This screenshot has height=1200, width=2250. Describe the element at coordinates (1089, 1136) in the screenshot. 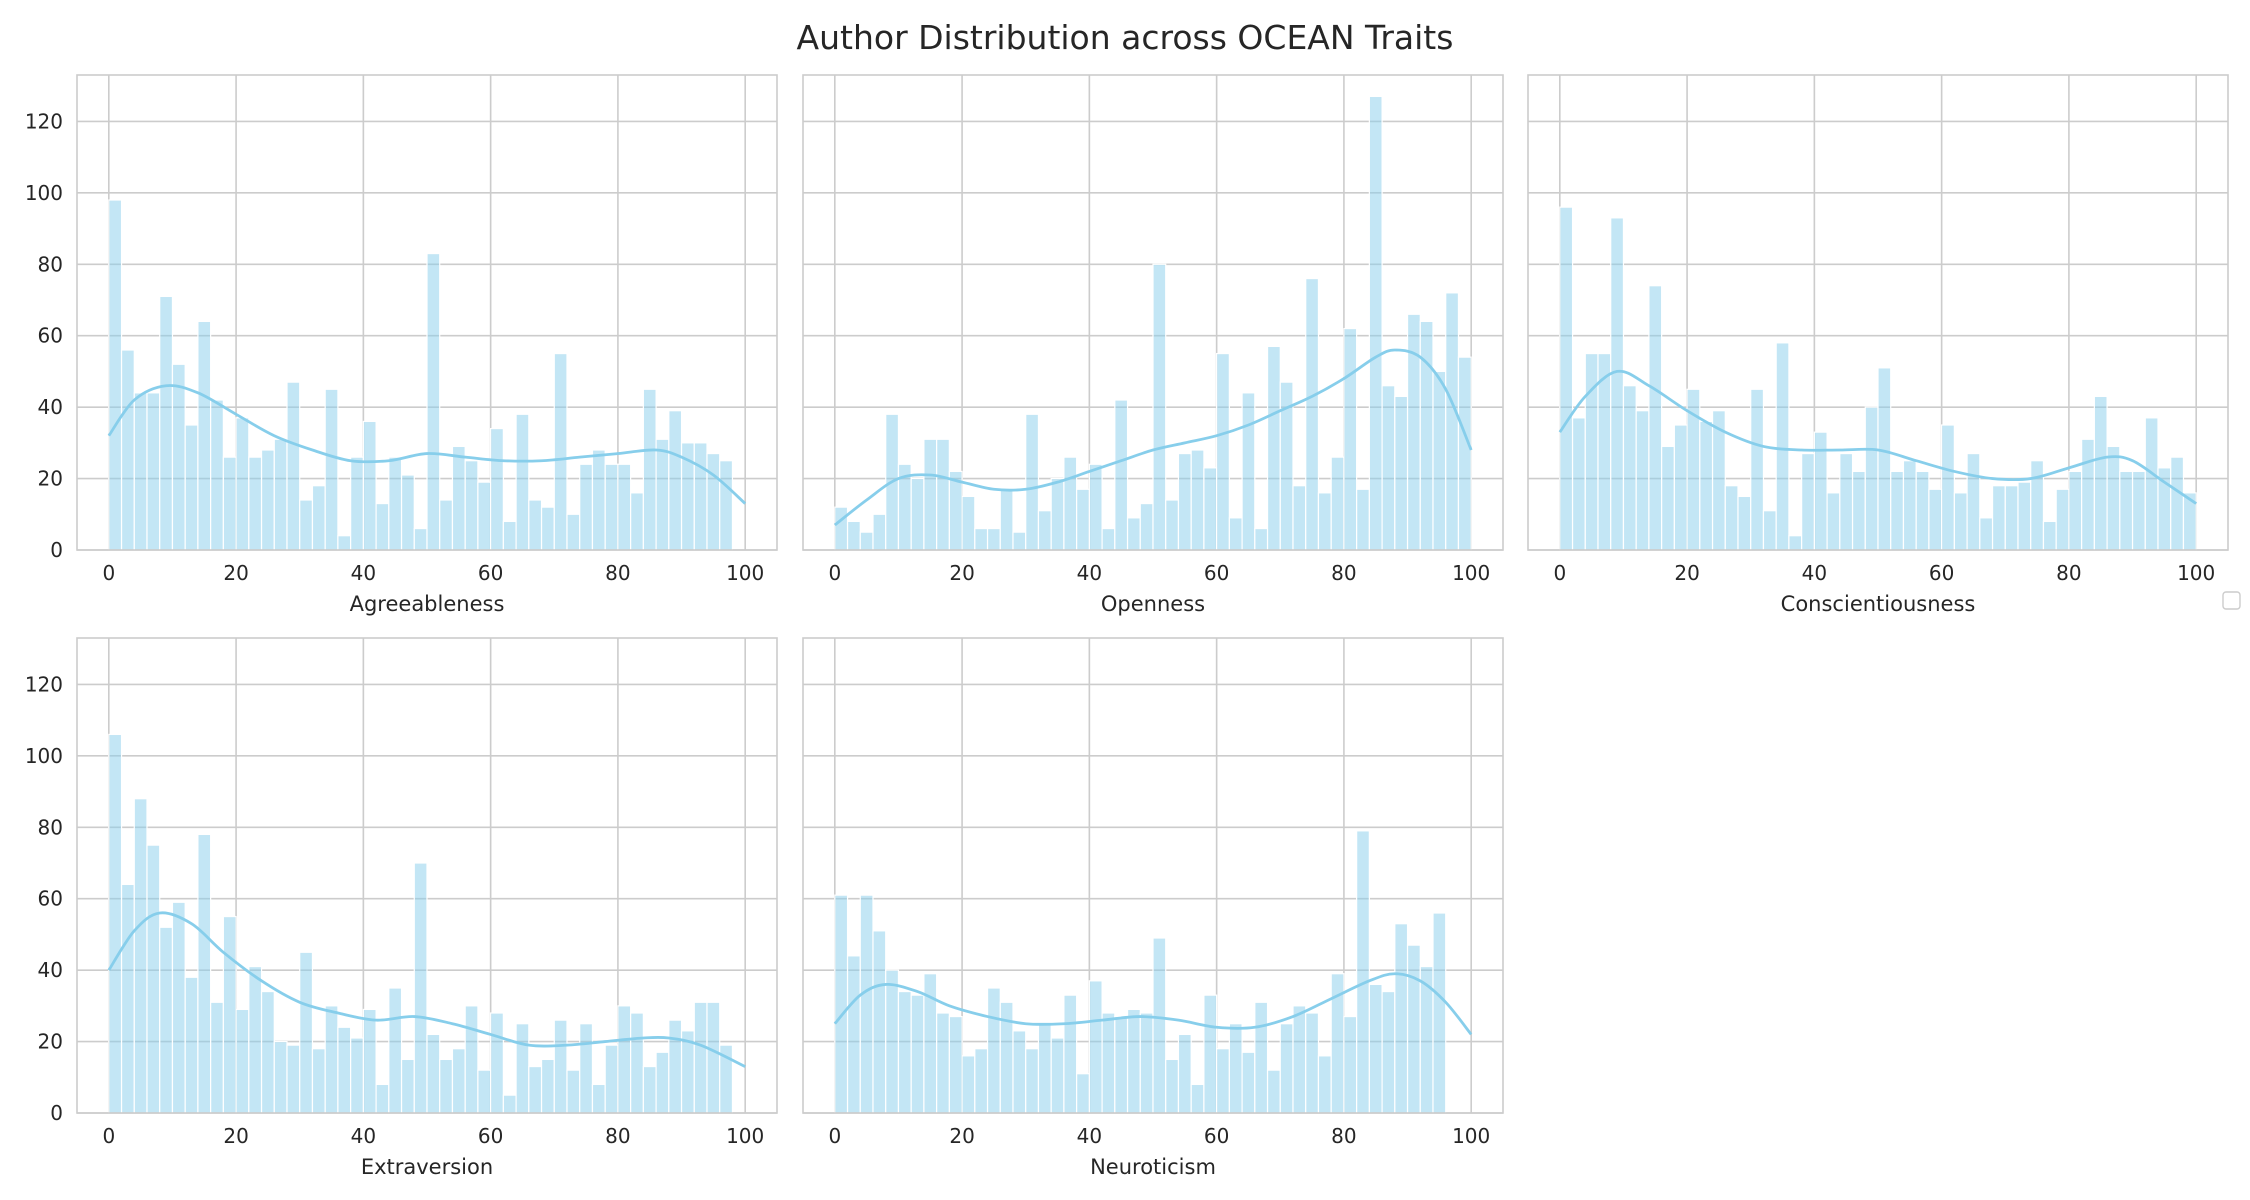

I see `x-tick-label: 40` at that location.